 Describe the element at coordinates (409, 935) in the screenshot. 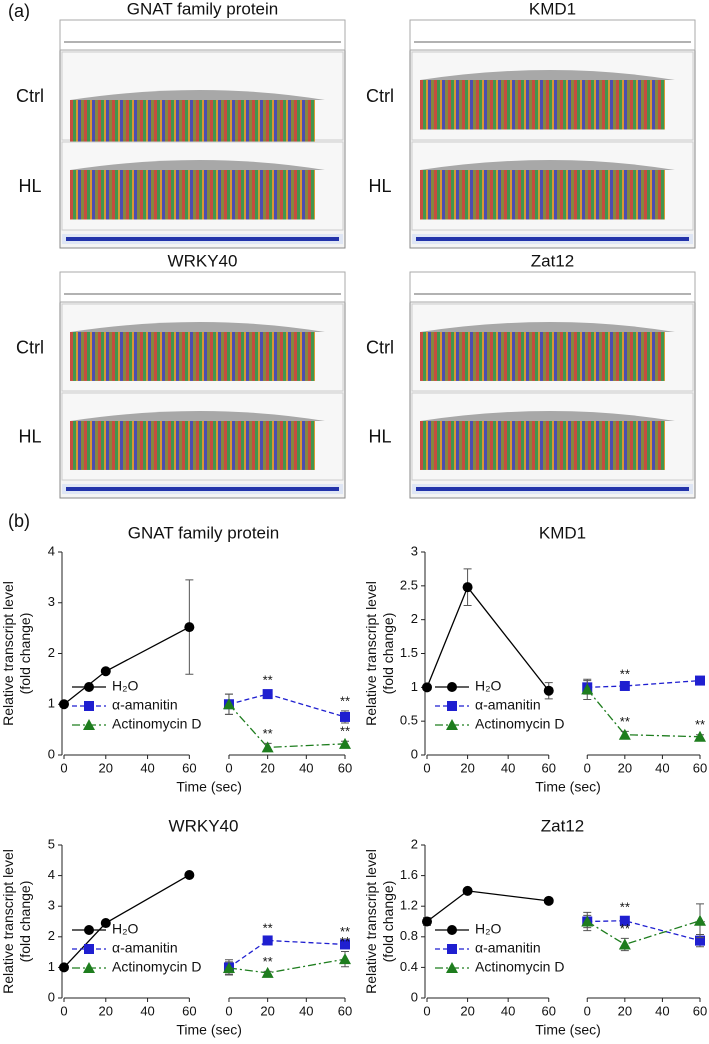

I see `y-tick-label: 0.8` at that location.